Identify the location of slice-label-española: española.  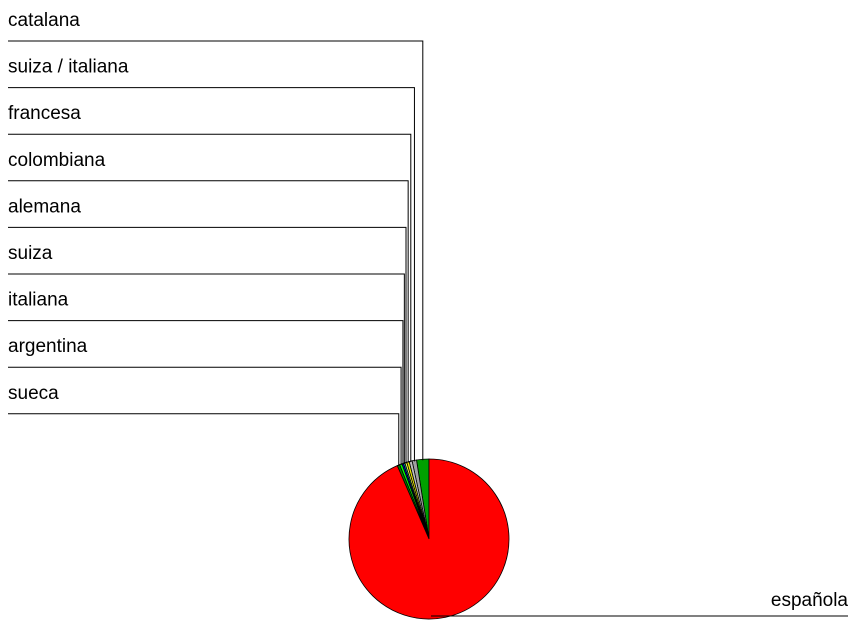
(810, 600).